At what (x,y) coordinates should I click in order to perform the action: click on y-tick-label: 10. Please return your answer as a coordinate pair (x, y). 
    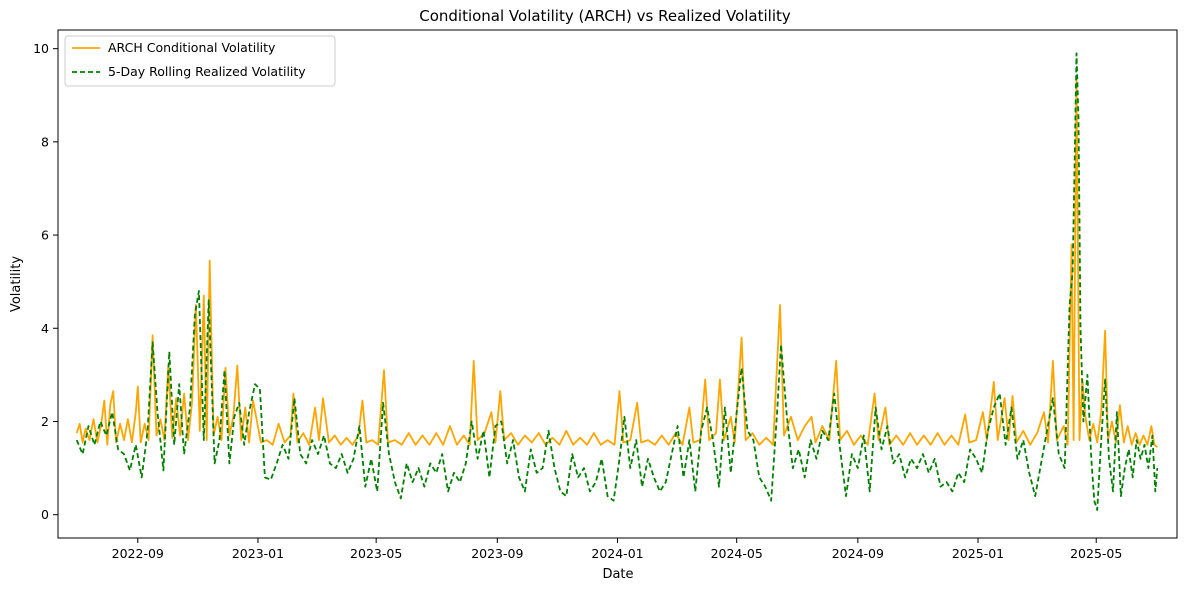
    Looking at the image, I should click on (41, 48).